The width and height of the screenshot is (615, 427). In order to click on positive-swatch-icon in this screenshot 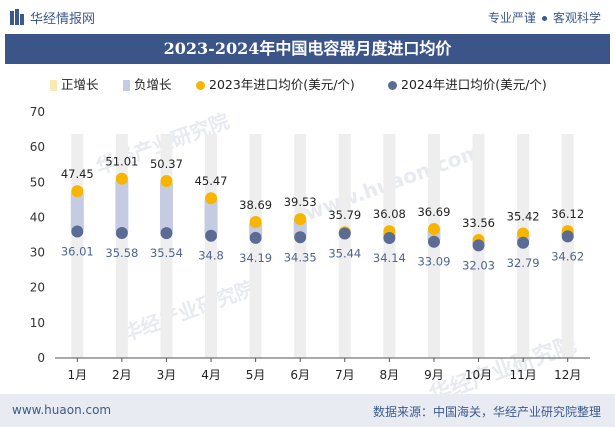, I will do `click(53, 85)`.